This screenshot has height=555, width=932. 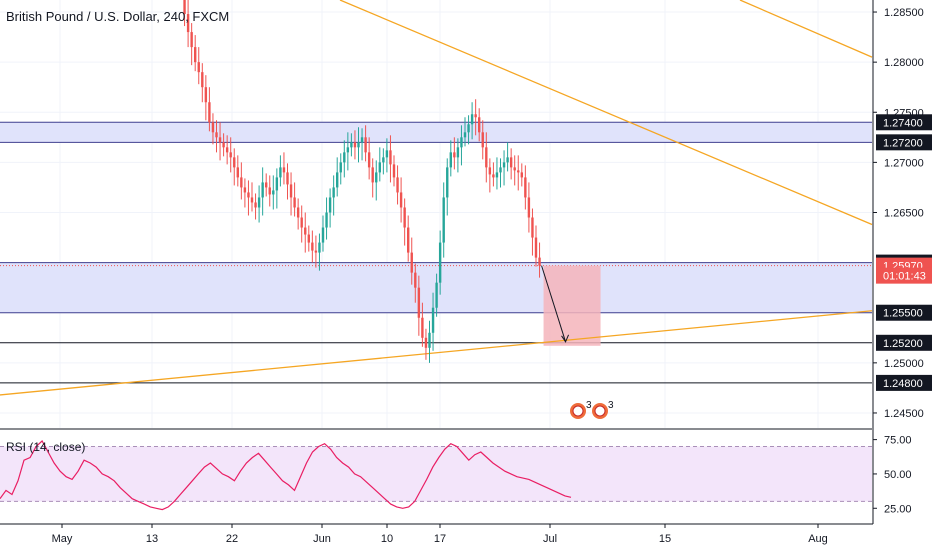 What do you see at coordinates (898, 441) in the screenshot?
I see `rsi-tick-label: 75.00` at bounding box center [898, 441].